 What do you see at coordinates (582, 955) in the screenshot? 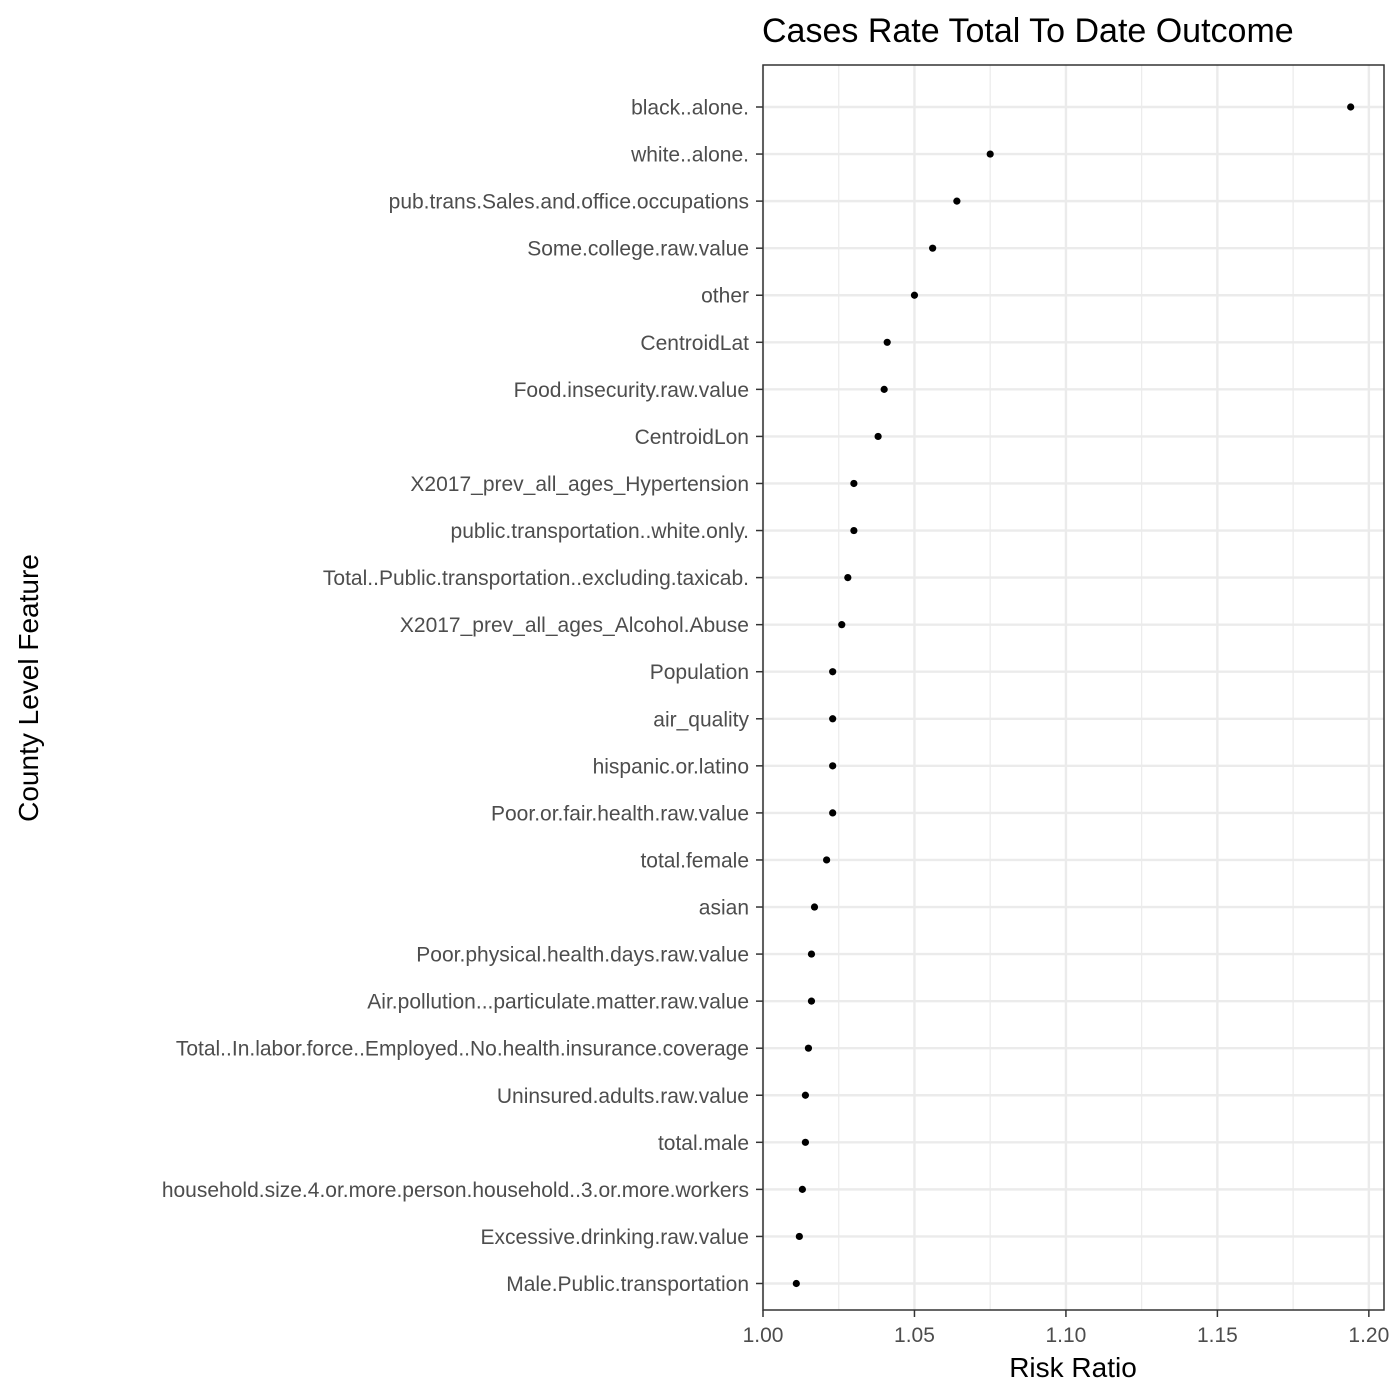
I see `y-tick-label: Poor.physical.health.days.raw.value` at bounding box center [582, 955].